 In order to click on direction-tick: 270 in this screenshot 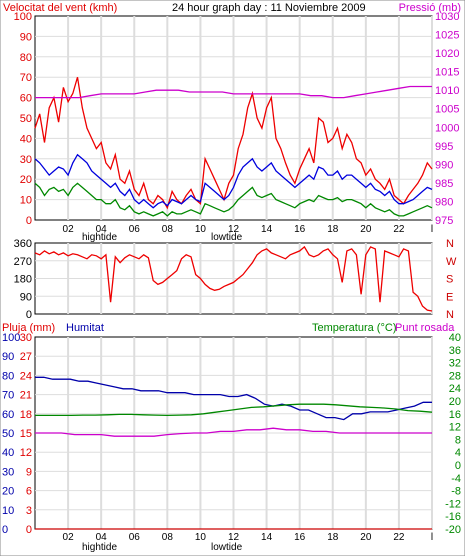, I will do `click(23, 262)`.